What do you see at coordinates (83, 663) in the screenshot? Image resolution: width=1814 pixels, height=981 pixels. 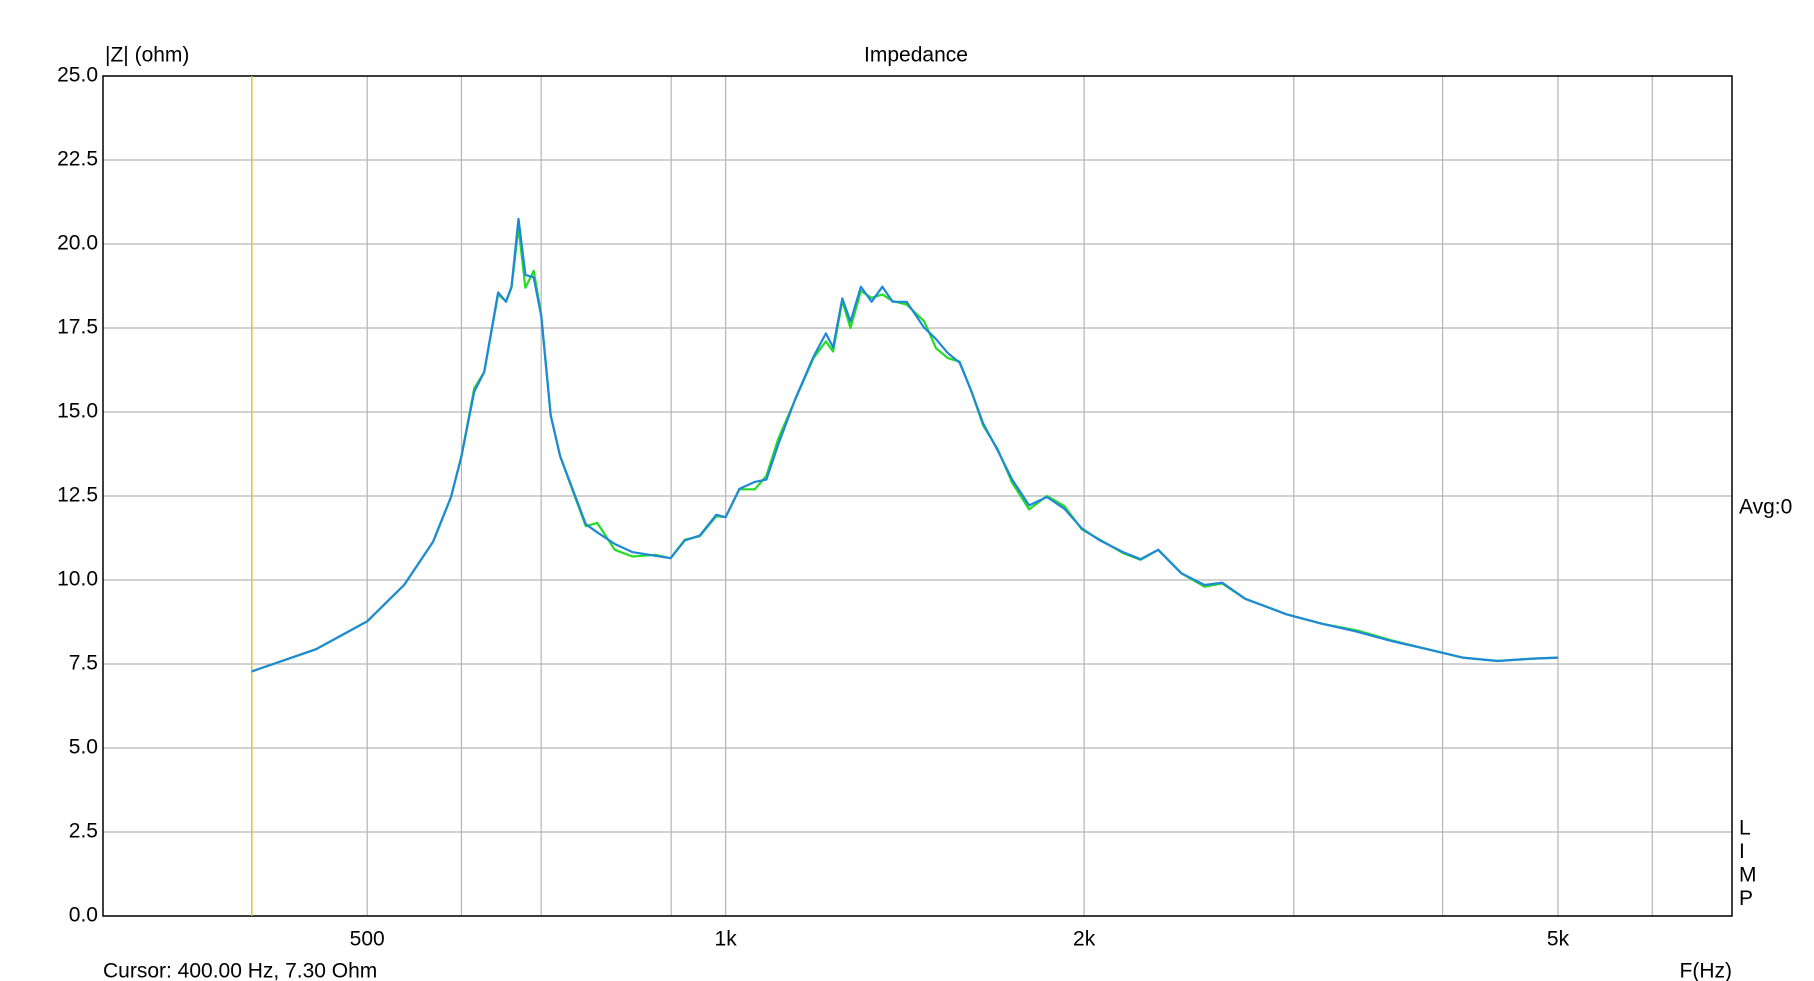 I see `y-tick-label: 7.5` at bounding box center [83, 663].